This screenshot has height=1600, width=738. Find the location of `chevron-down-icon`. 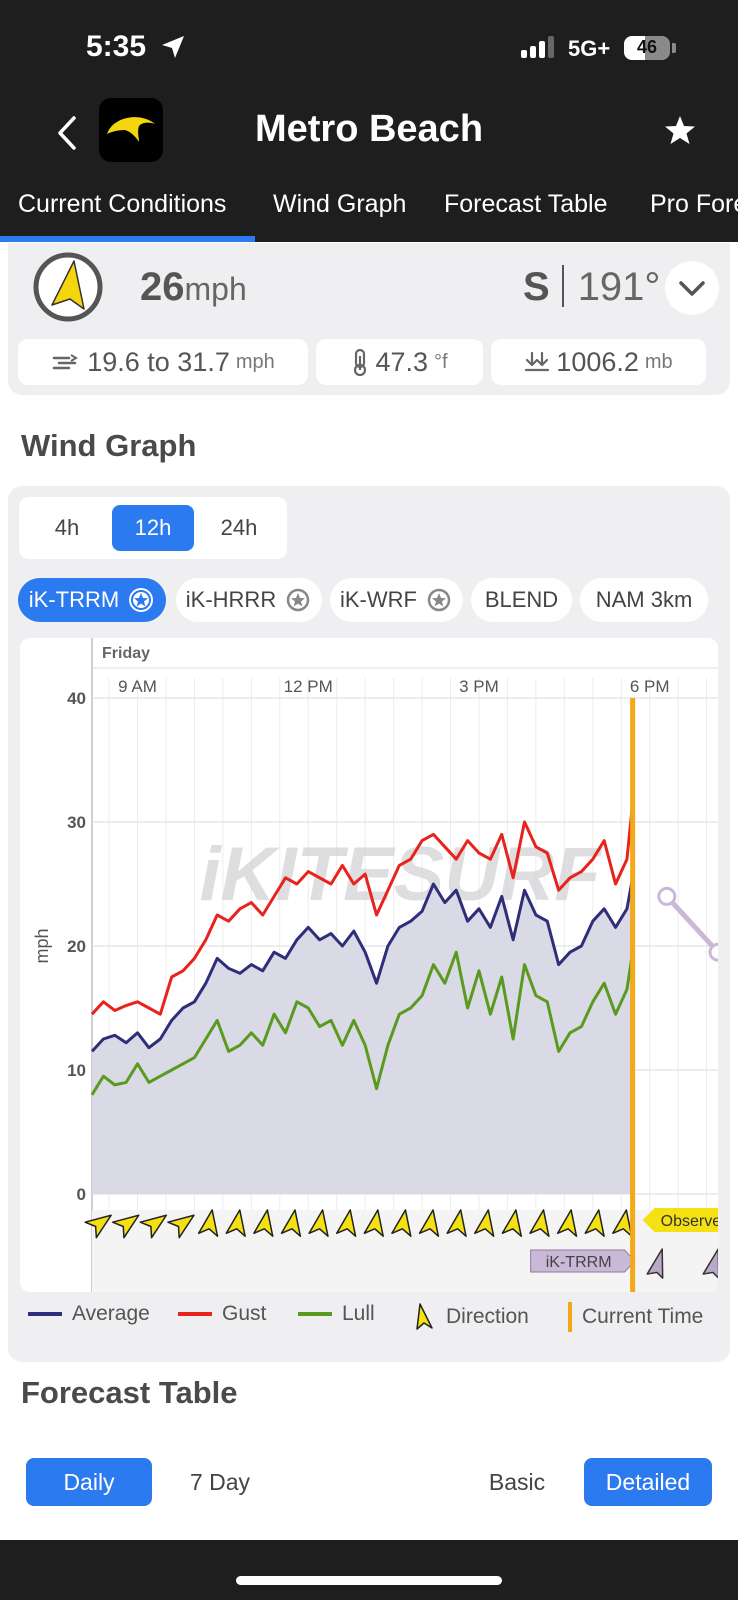

chevron-down-icon is located at coordinates (692, 288).